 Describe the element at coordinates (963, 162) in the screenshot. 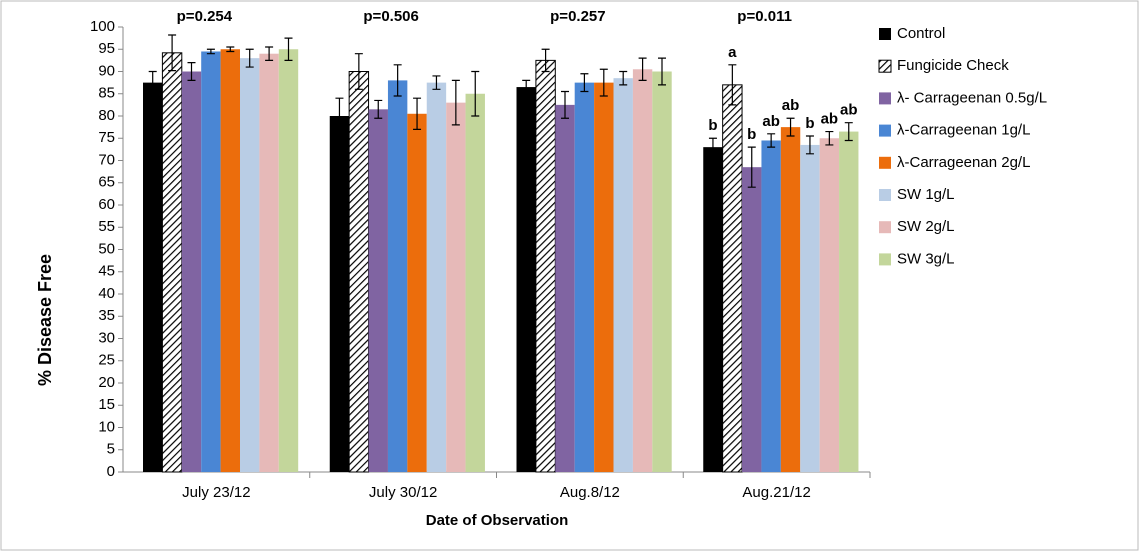

I see `legend-label: λ-Carrageenan 2g/L` at that location.